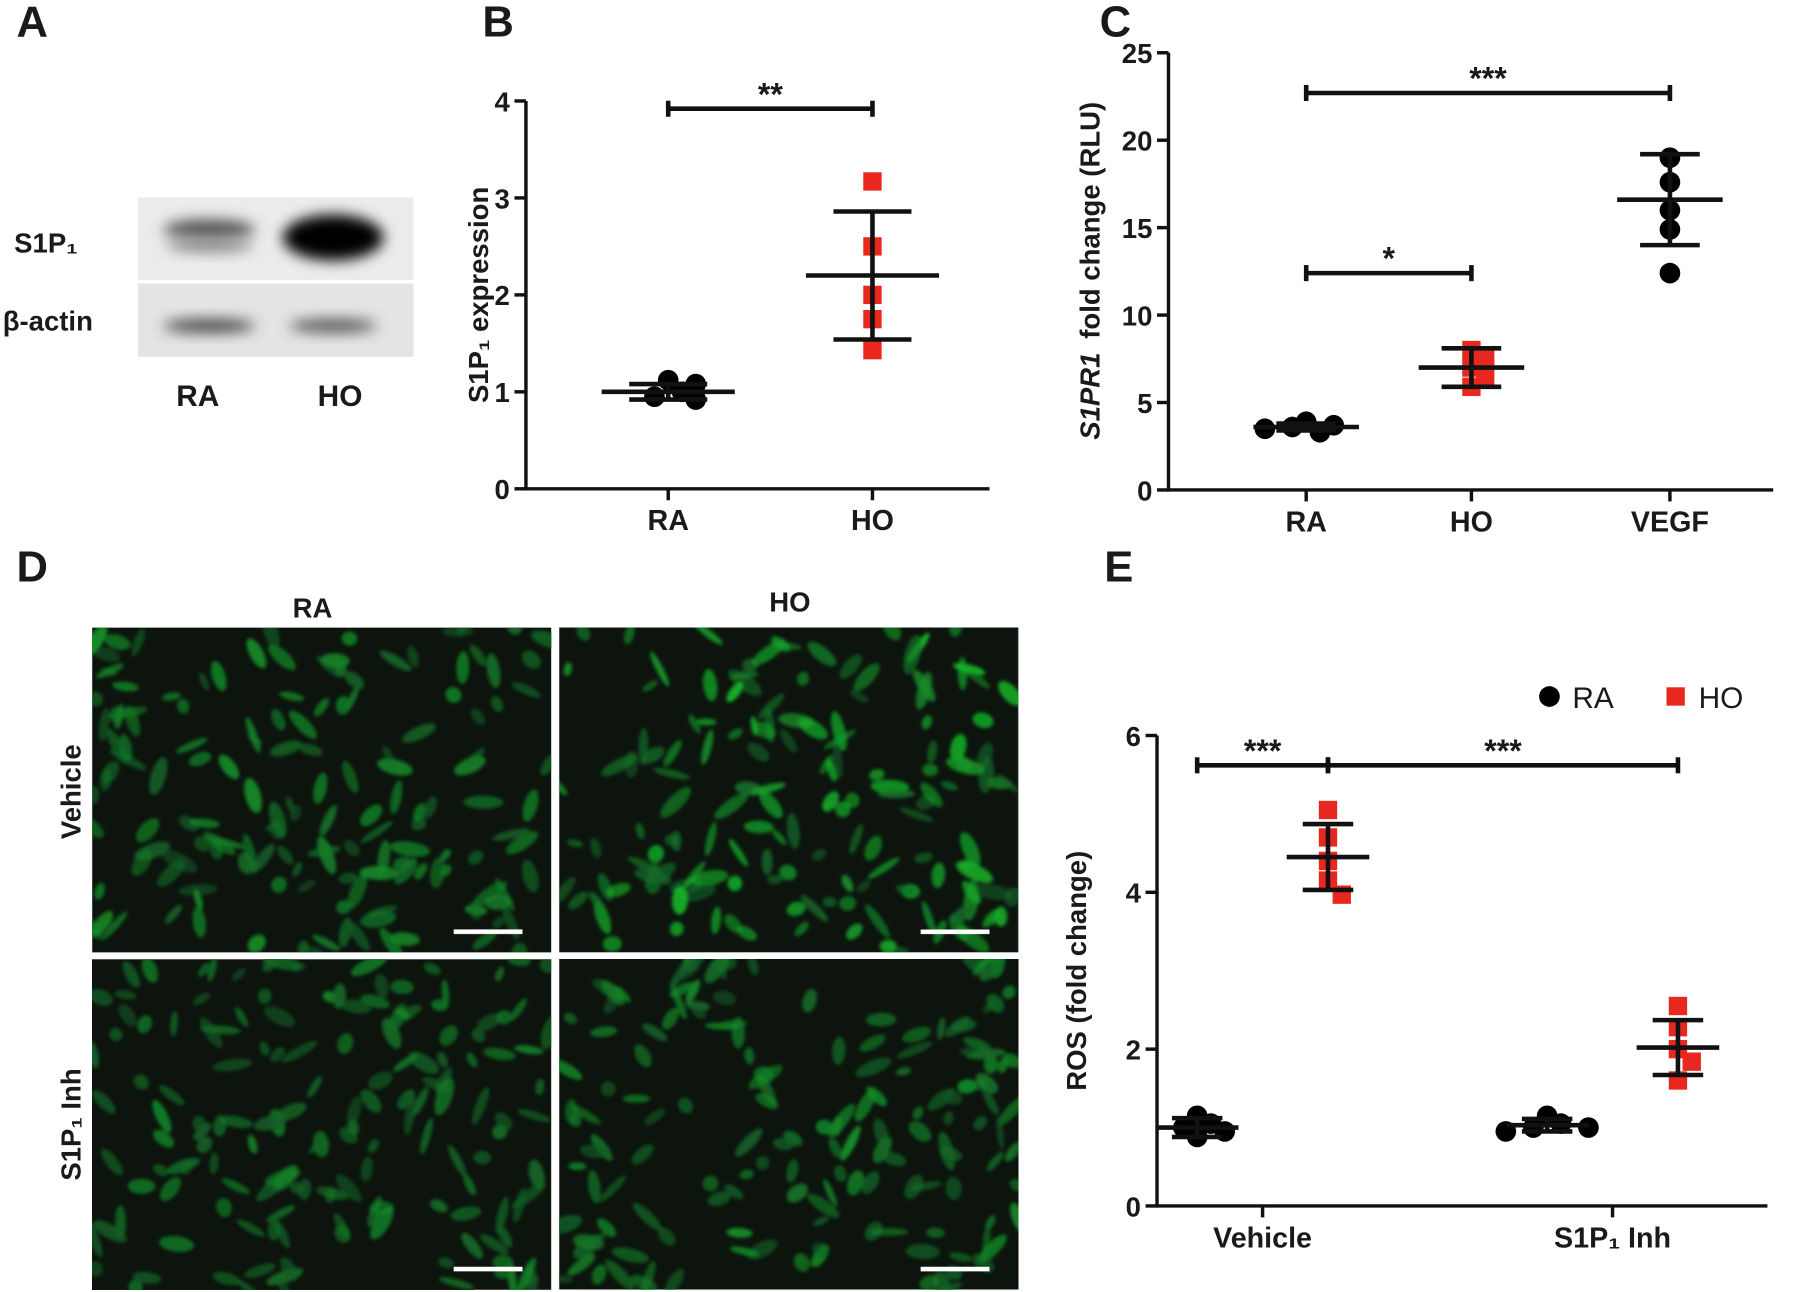  What do you see at coordinates (502, 198) in the screenshot?
I see `y-tick-label: 3` at bounding box center [502, 198].